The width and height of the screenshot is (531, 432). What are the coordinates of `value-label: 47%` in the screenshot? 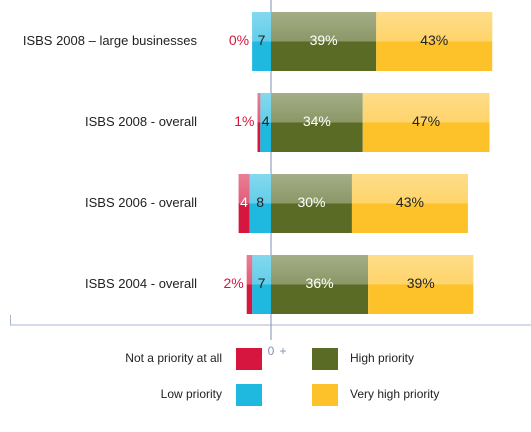 It's located at (426, 121).